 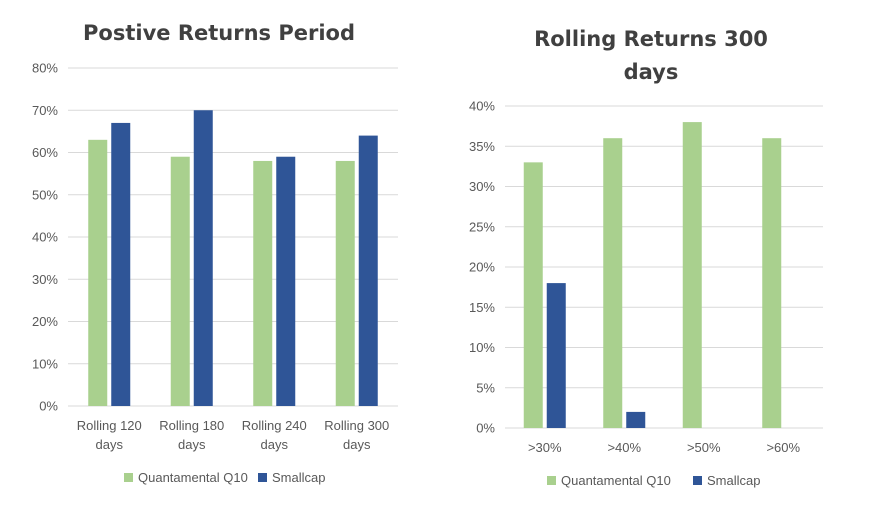 I want to click on chart-title: days, so click(x=651, y=72).